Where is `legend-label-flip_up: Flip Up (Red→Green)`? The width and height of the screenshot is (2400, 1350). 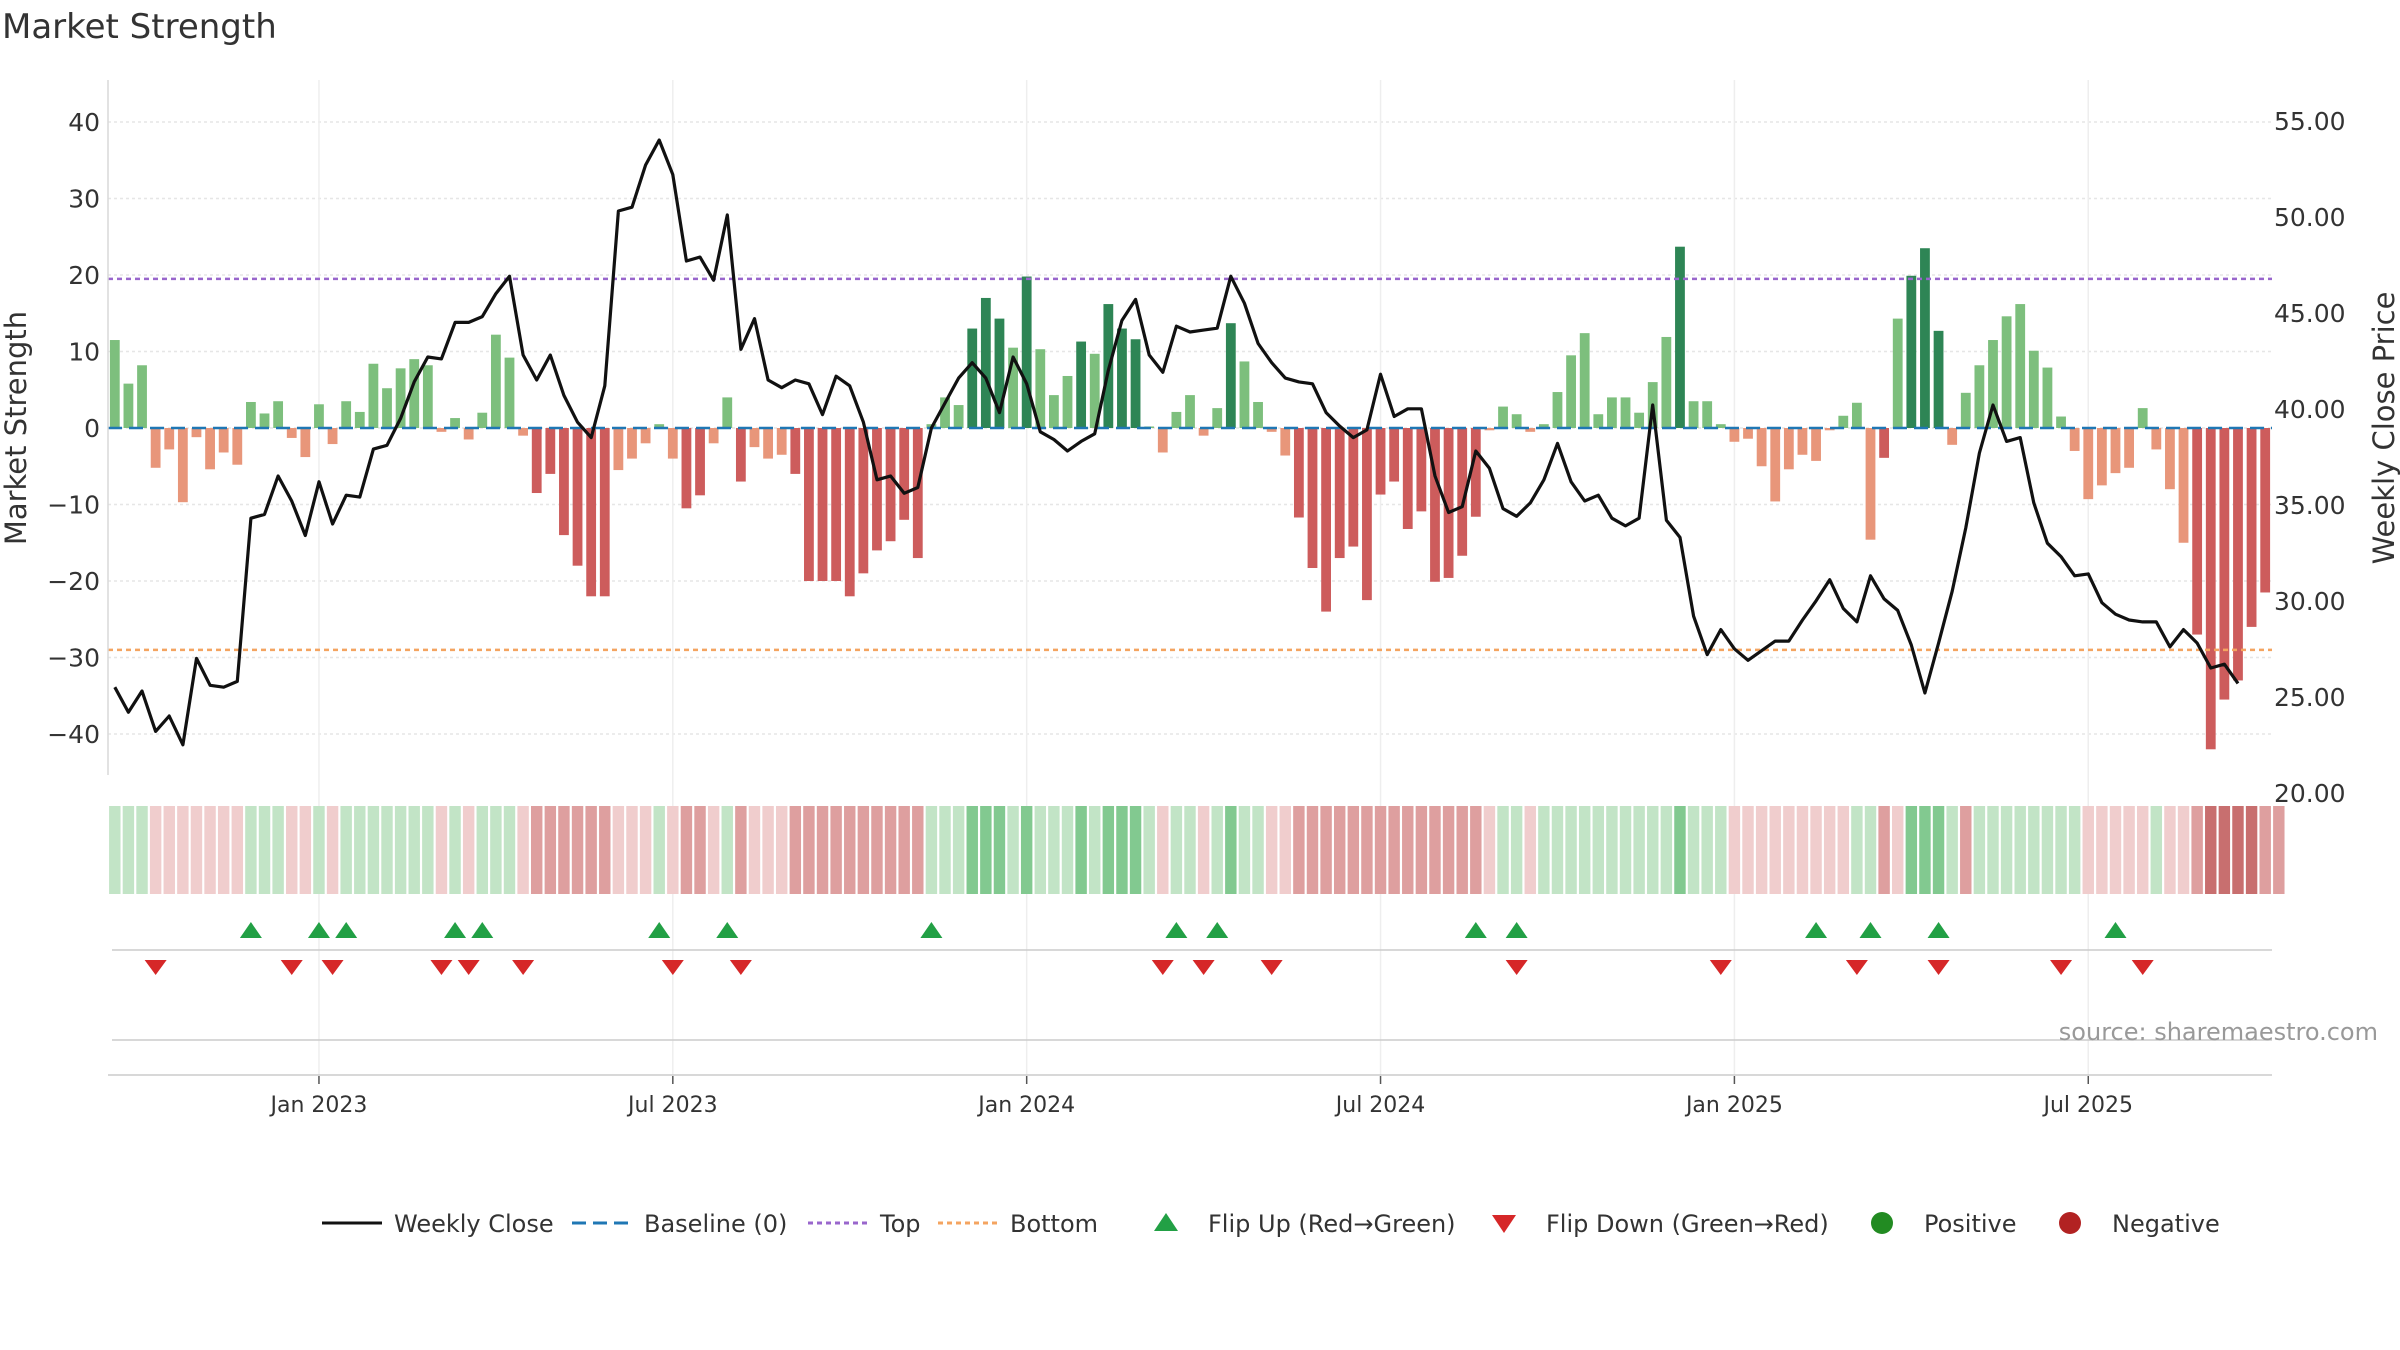 legend-label-flip_up: Flip Up (Red→Green) is located at coordinates (1332, 1224).